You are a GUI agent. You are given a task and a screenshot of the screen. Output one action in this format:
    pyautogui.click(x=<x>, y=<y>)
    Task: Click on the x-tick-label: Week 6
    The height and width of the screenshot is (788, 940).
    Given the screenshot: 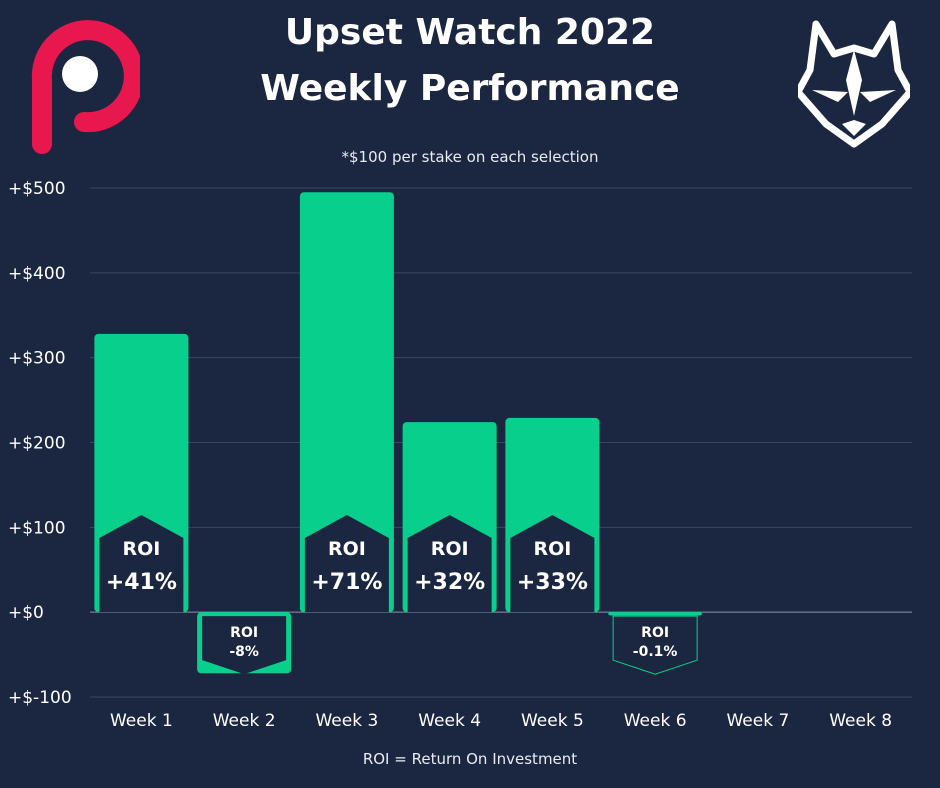 What is the action you would take?
    pyautogui.click(x=655, y=721)
    